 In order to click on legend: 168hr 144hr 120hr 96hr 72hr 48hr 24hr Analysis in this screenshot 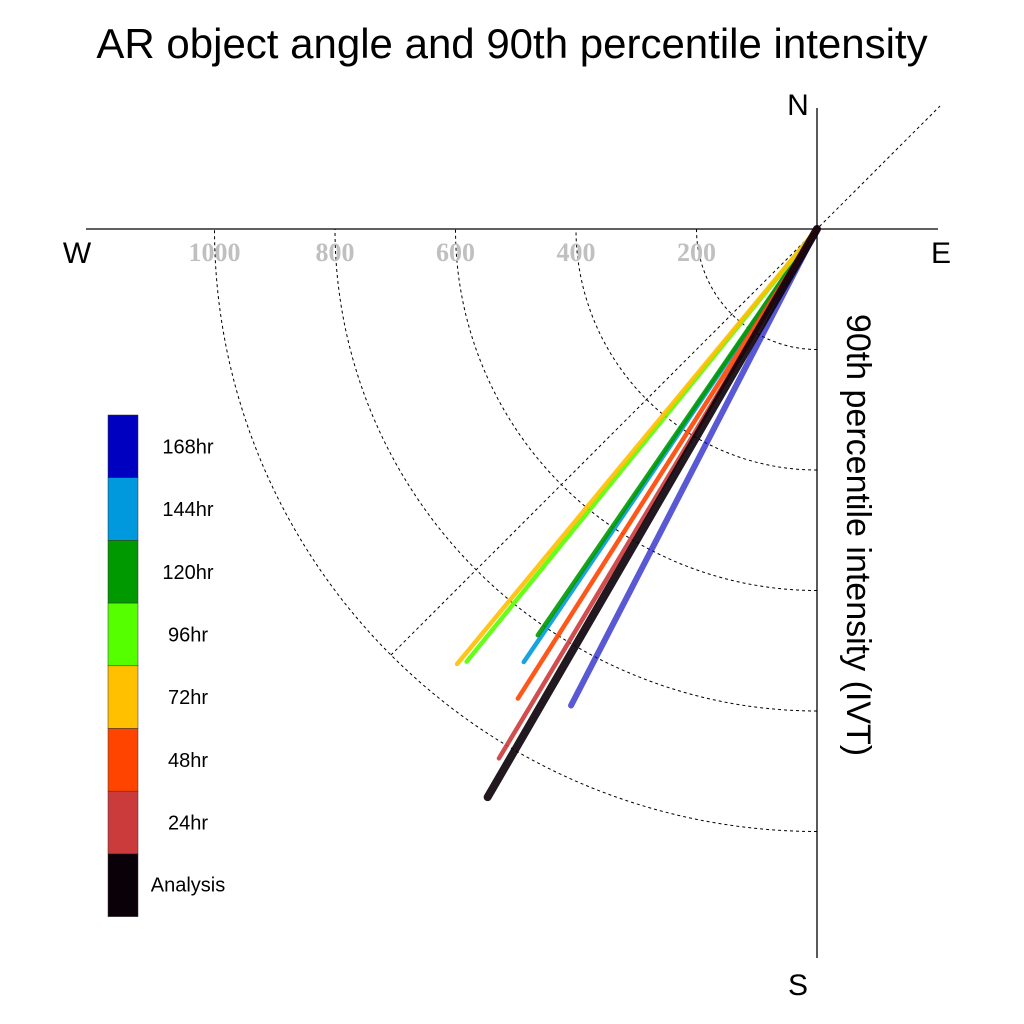, I will do `click(166, 665)`.